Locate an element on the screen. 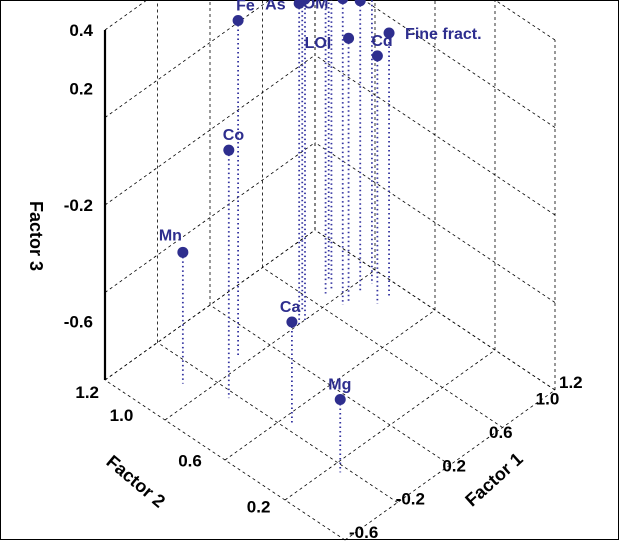 The image size is (621, 542). y-tick-label: 1.2 is located at coordinates (87, 392).